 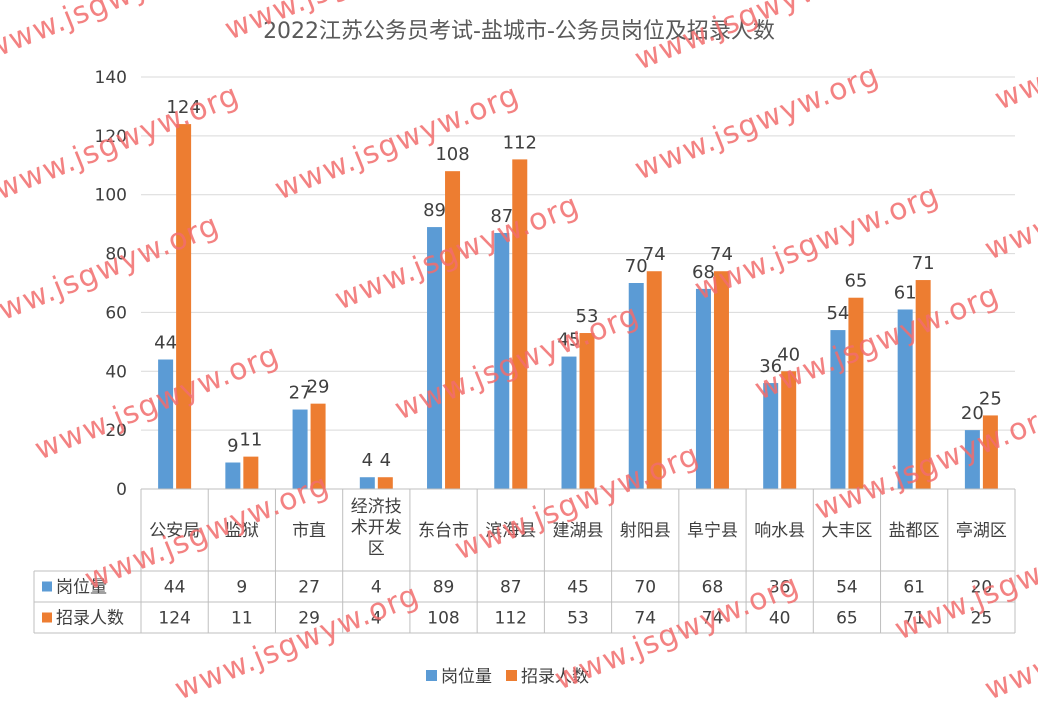 I want to click on table-cell: 87, so click(x=511, y=588).